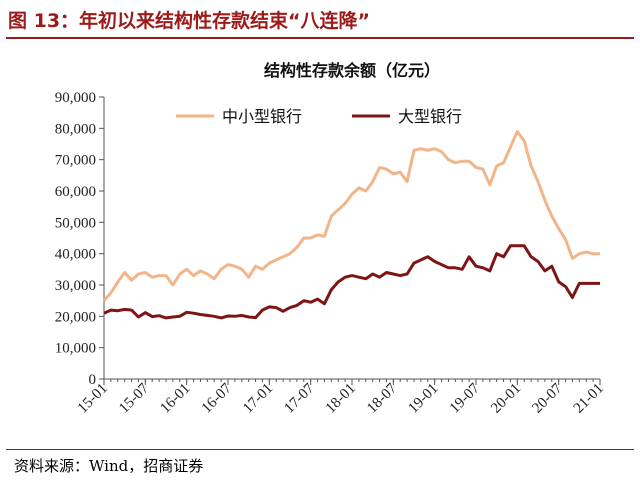 The height and width of the screenshot is (485, 640). What do you see at coordinates (320, 449) in the screenshot?
I see `source-rule` at bounding box center [320, 449].